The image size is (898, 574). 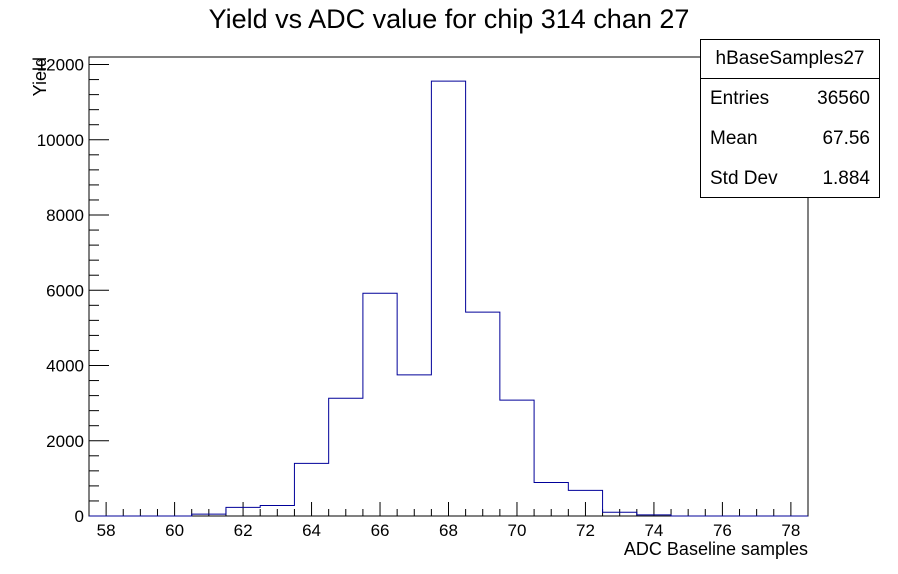 I want to click on x-tick-label: 78, so click(x=790, y=530).